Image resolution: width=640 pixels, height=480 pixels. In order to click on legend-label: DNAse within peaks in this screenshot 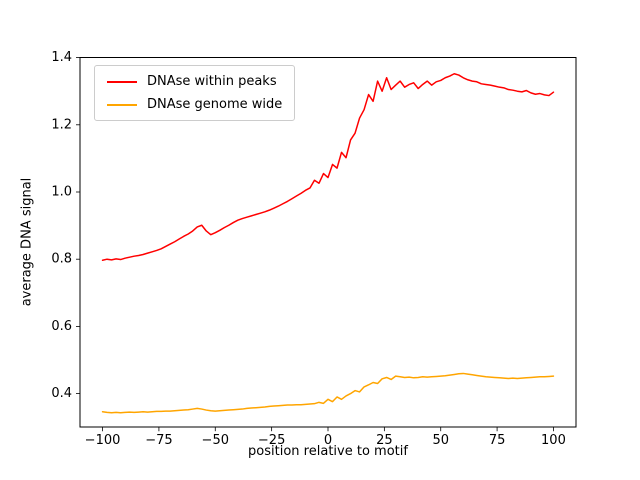, I will do `click(212, 81)`.